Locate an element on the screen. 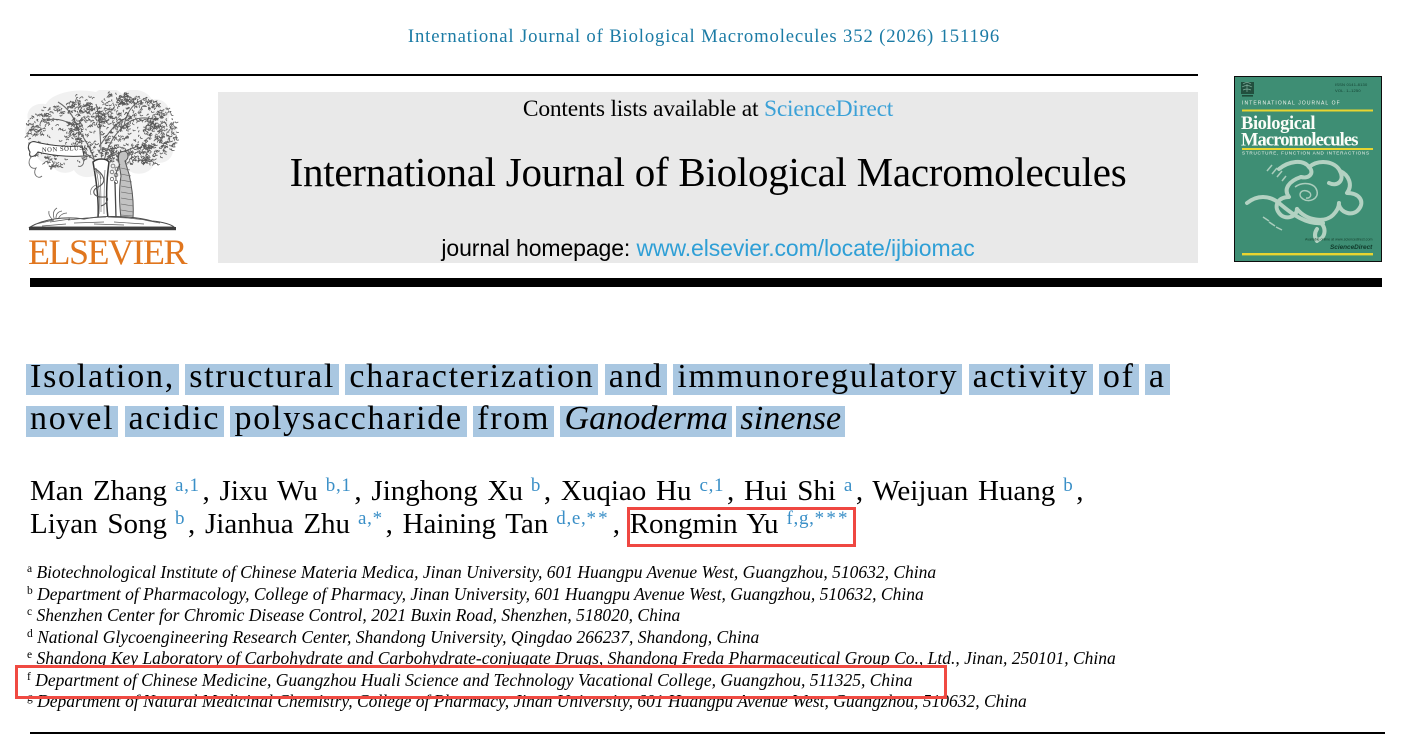 Image resolution: width=1416 pixels, height=744 pixels. svg-text: INTERNATIONAL JOURNAL OF is located at coordinates (1291, 104).